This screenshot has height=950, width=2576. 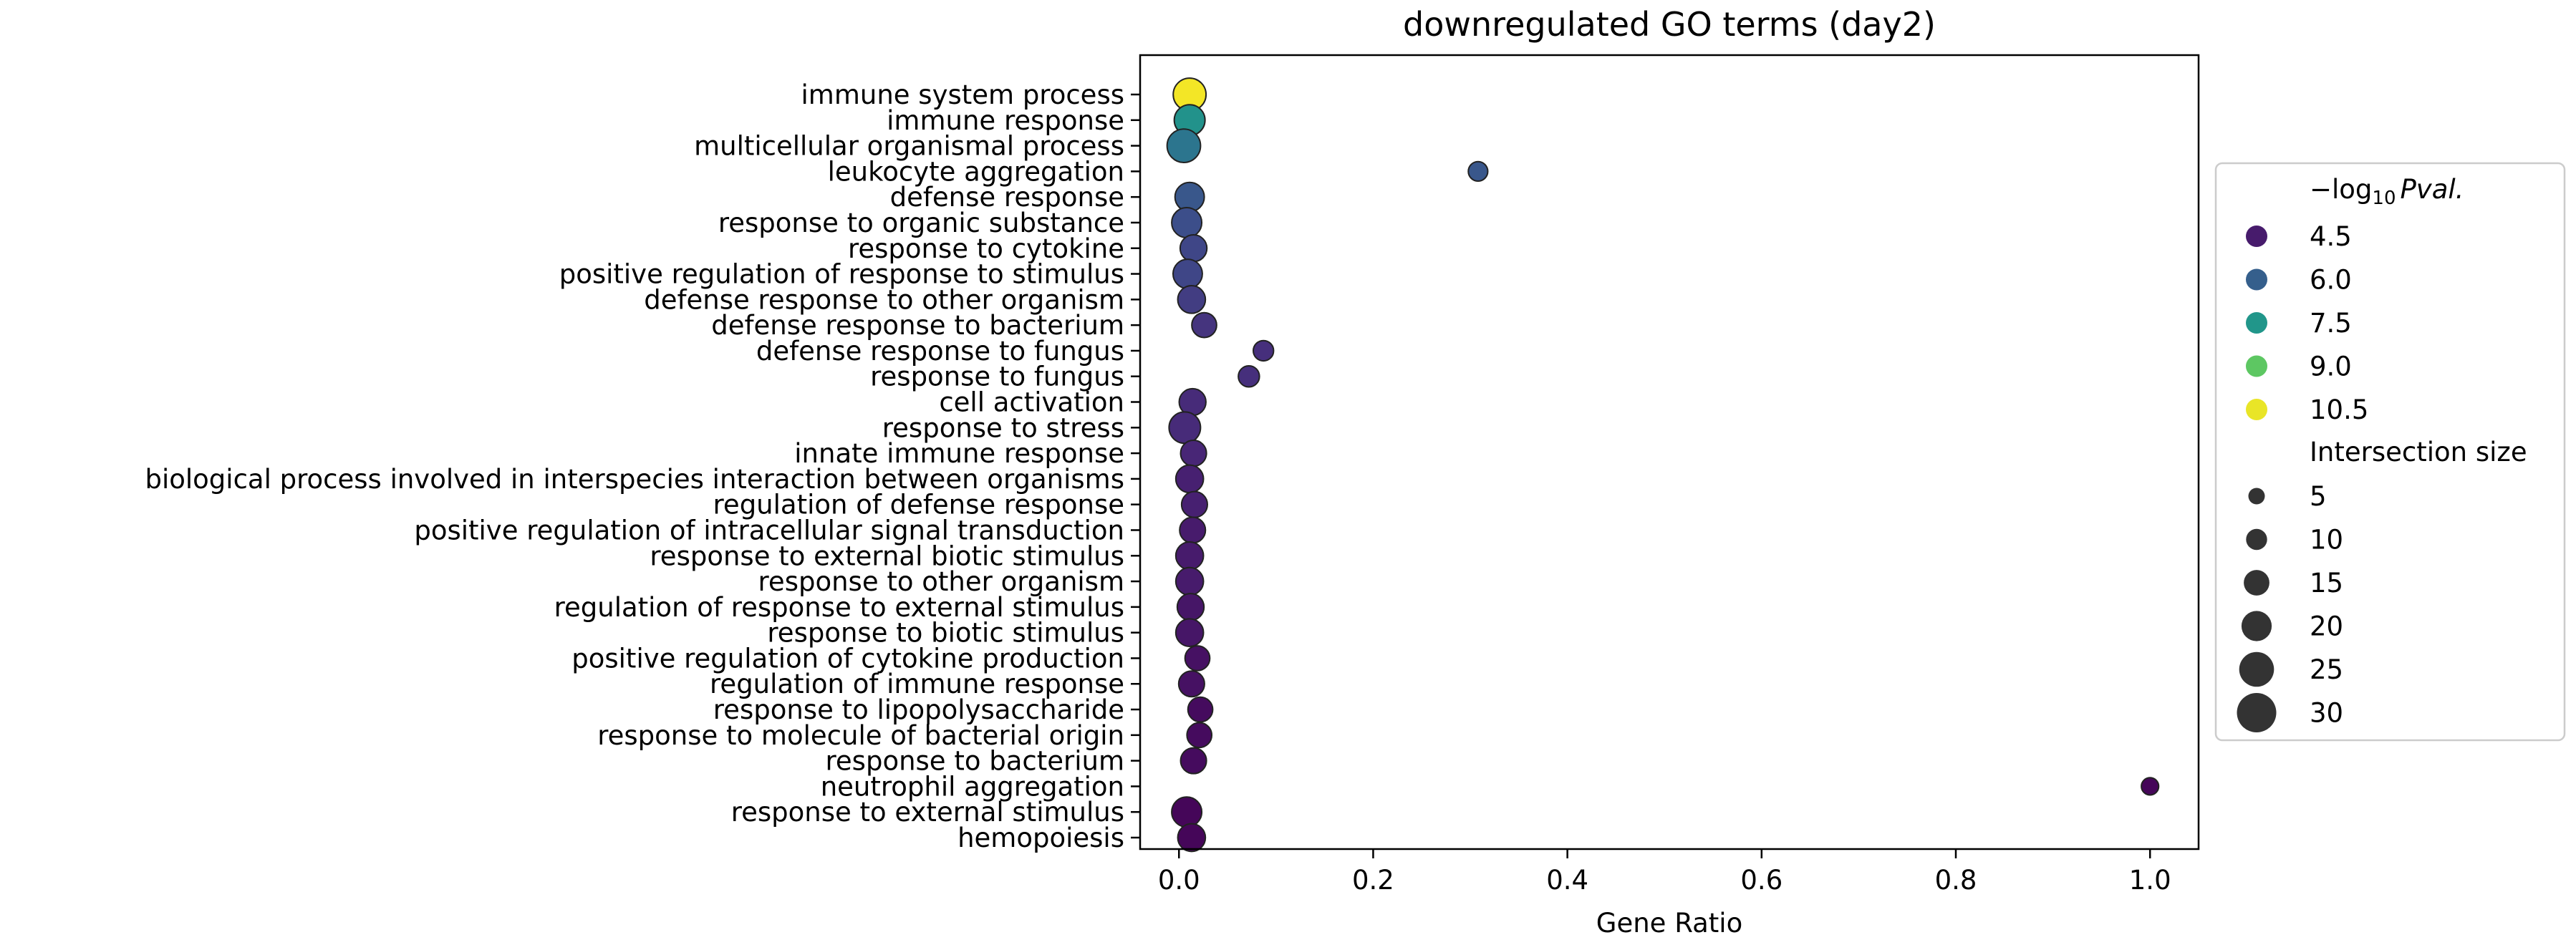 I want to click on color-legend-label: 6.0, so click(x=2331, y=280).